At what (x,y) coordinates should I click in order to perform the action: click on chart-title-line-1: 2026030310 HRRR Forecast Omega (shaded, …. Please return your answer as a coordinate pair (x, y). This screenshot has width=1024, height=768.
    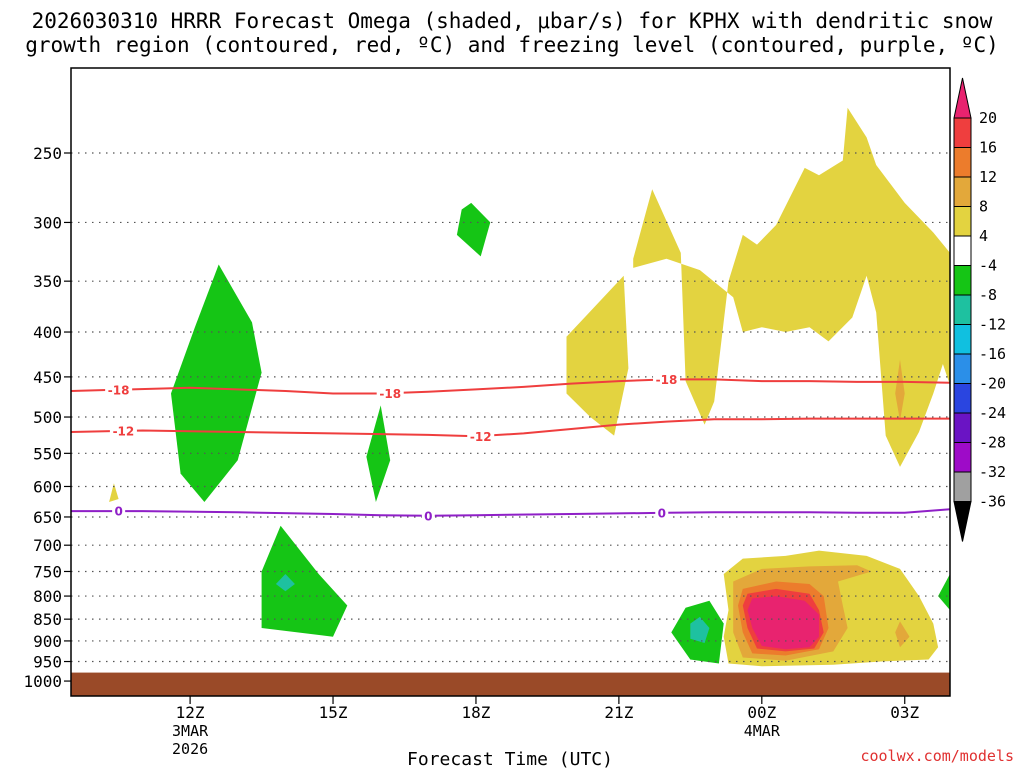
    Looking at the image, I should click on (512, 21).